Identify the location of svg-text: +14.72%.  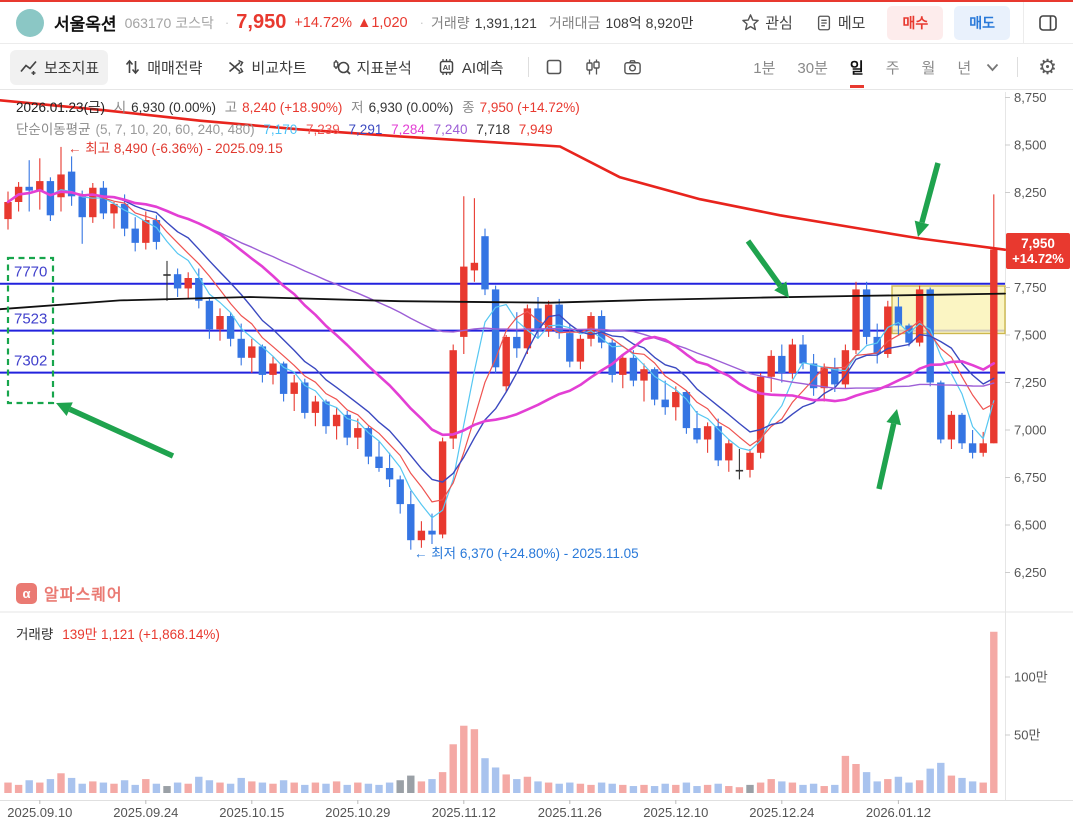
(1038, 258).